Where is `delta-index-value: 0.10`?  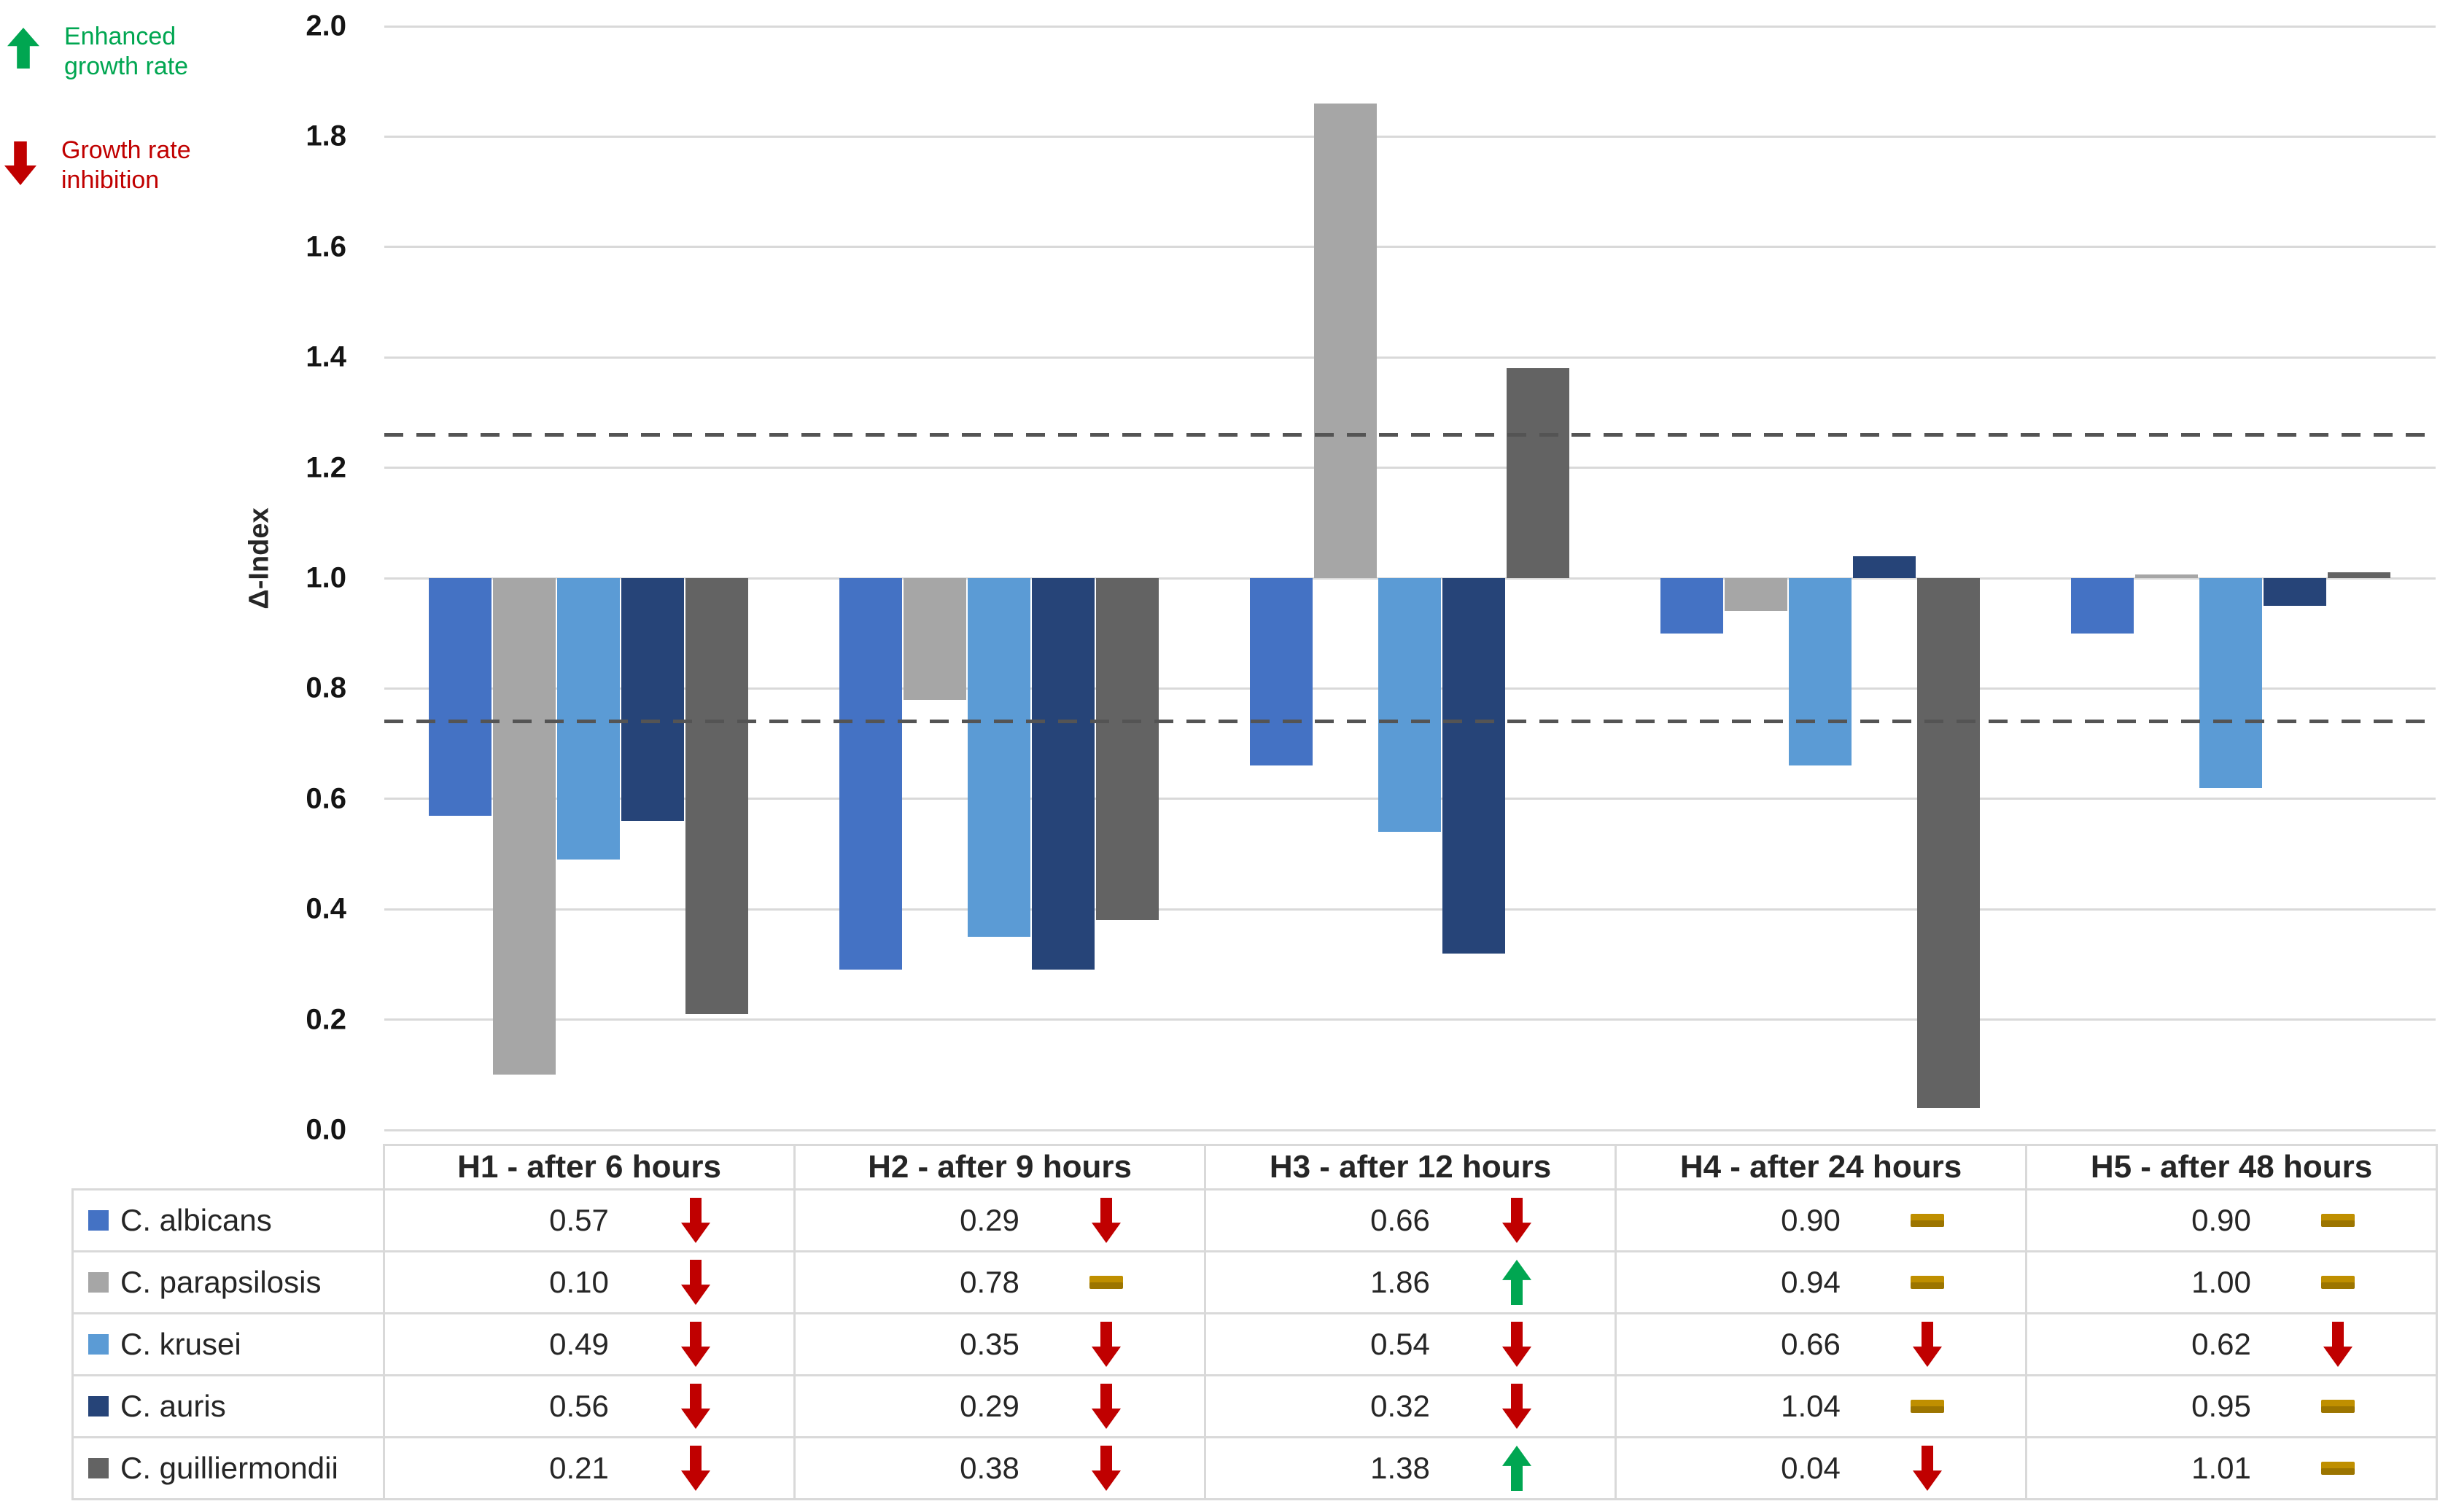 delta-index-value: 0.10 is located at coordinates (579, 1282).